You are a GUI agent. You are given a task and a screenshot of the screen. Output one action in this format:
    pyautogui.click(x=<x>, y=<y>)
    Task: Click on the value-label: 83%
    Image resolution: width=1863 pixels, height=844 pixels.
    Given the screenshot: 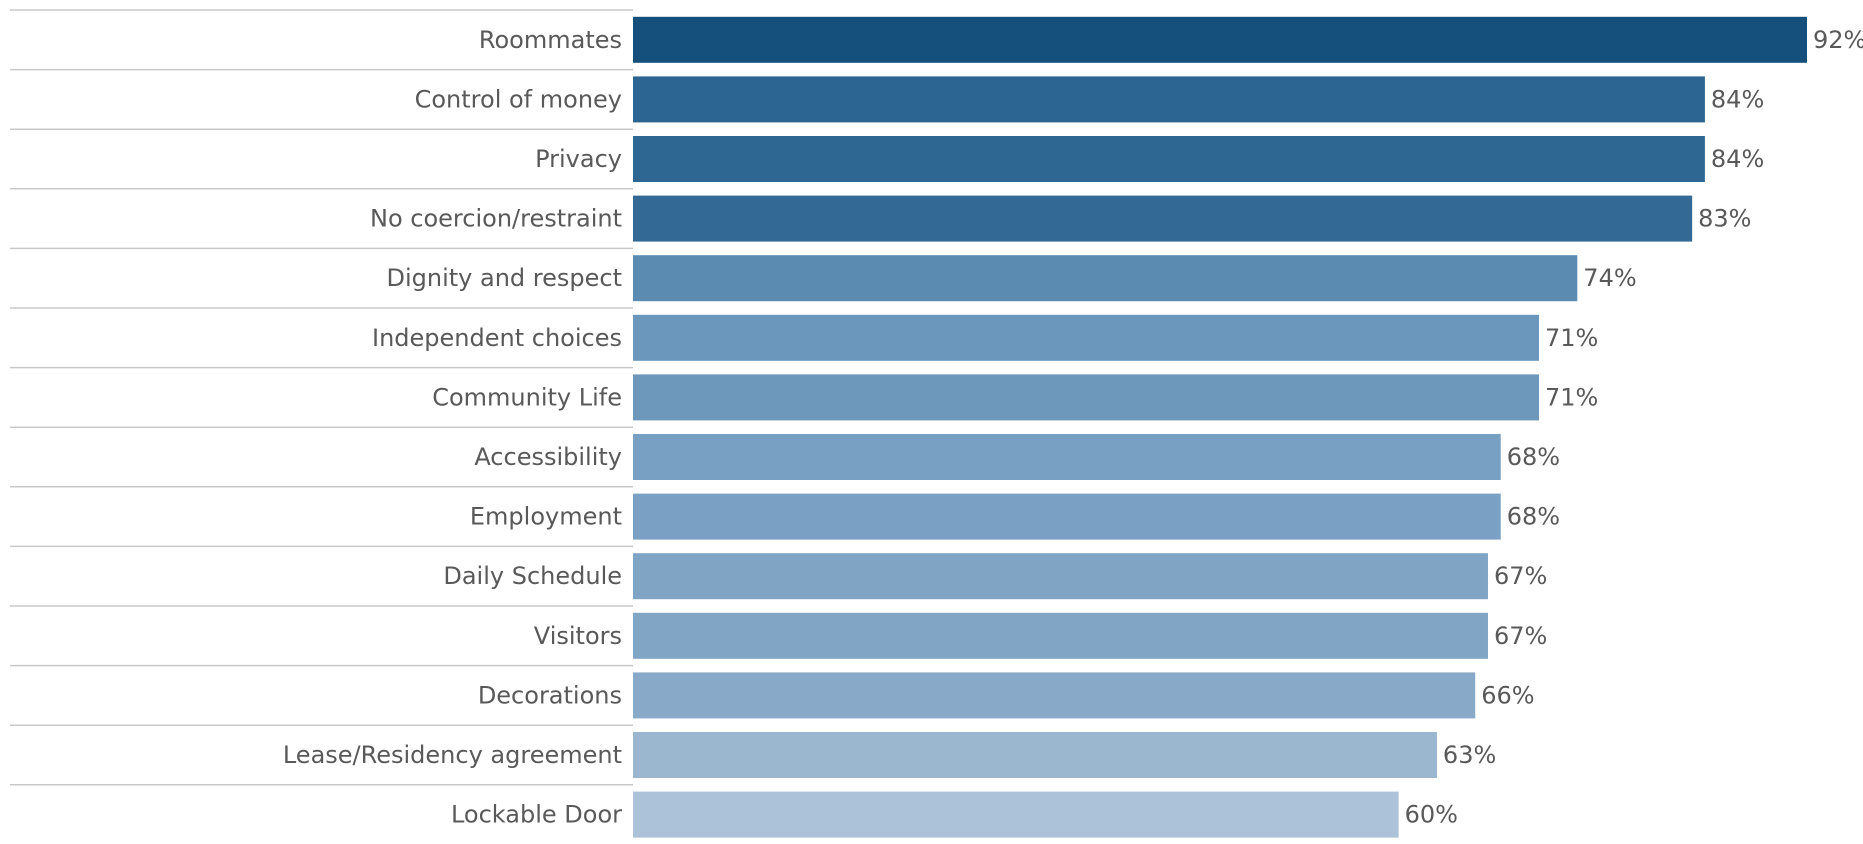 What is the action you would take?
    pyautogui.click(x=1724, y=219)
    